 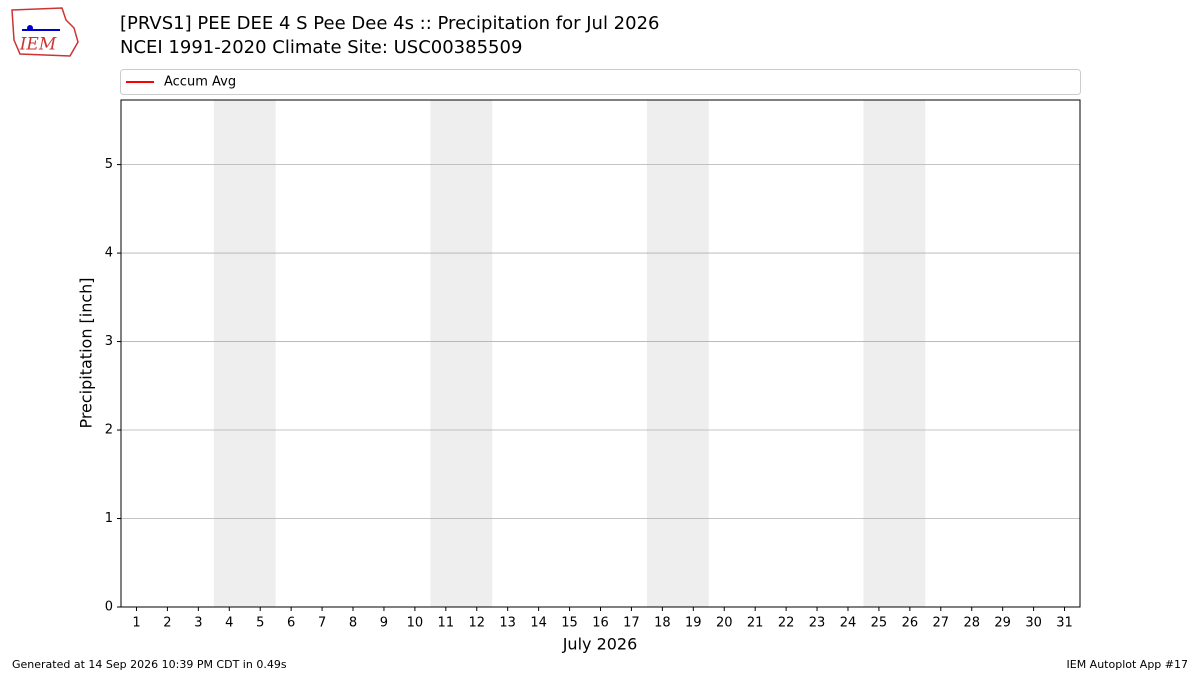 What do you see at coordinates (229, 623) in the screenshot?
I see `x-tick-label: 4` at bounding box center [229, 623].